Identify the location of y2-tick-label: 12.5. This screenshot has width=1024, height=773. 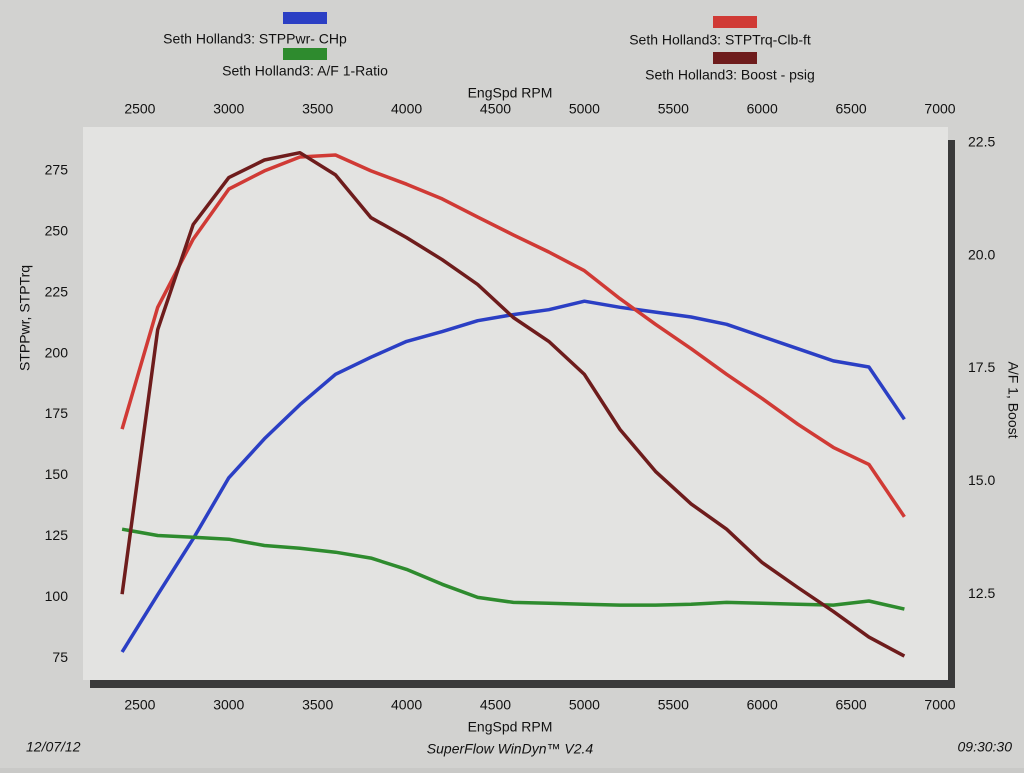
(981, 593).